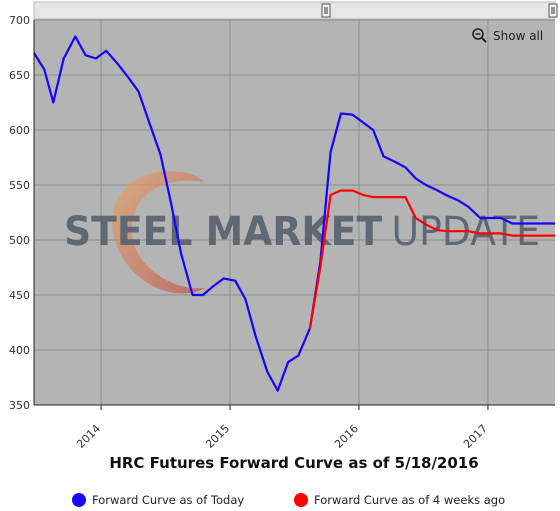 The image size is (560, 511). I want to click on legend-marker-today, so click(79, 500).